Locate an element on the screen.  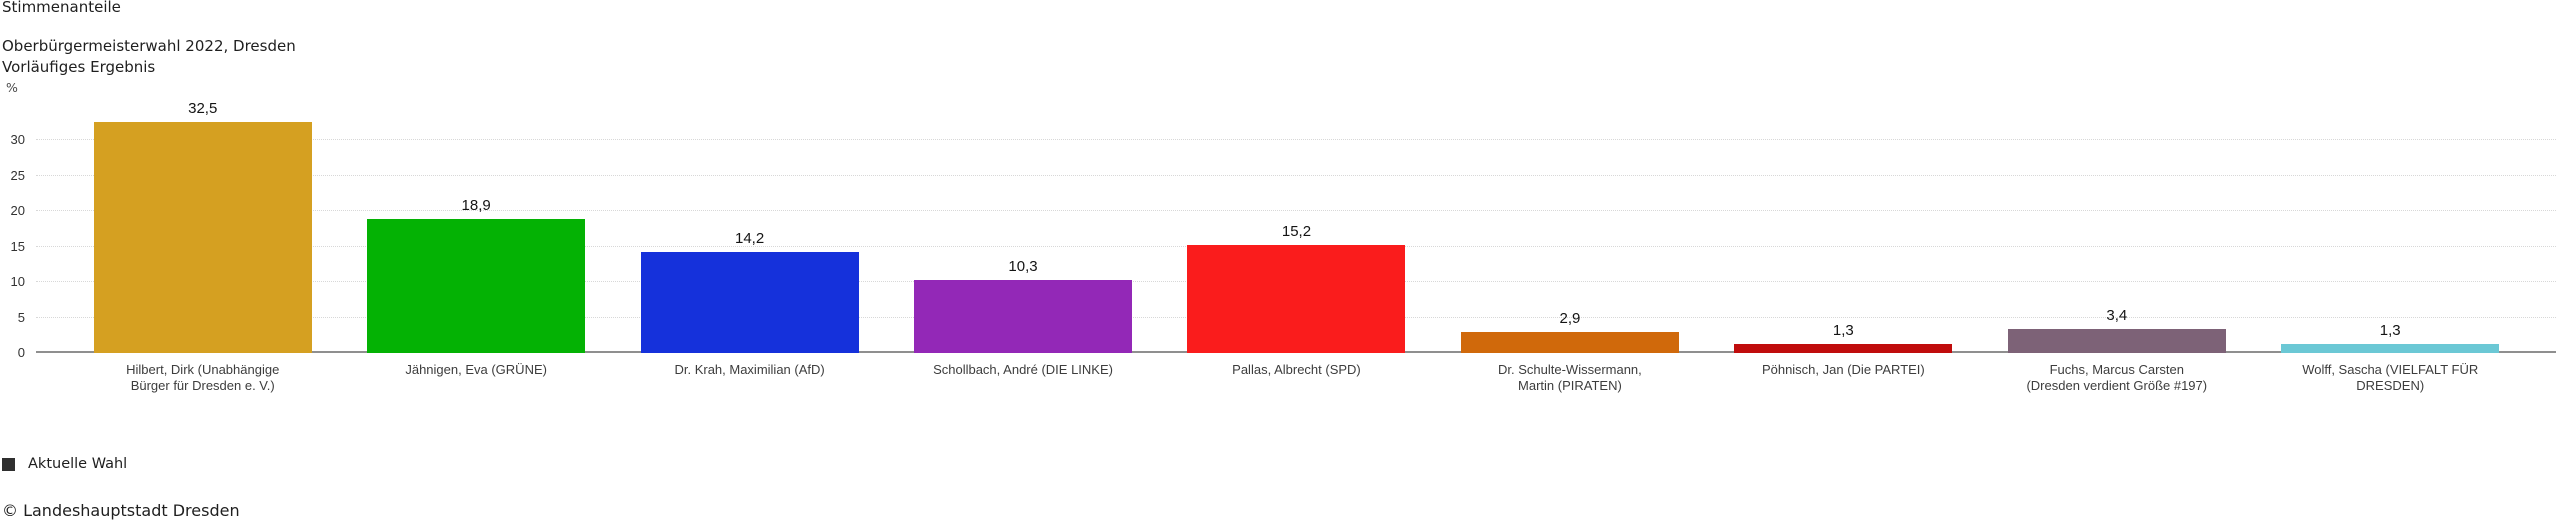
y-tick-label-5: 5 is located at coordinates (21, 317).